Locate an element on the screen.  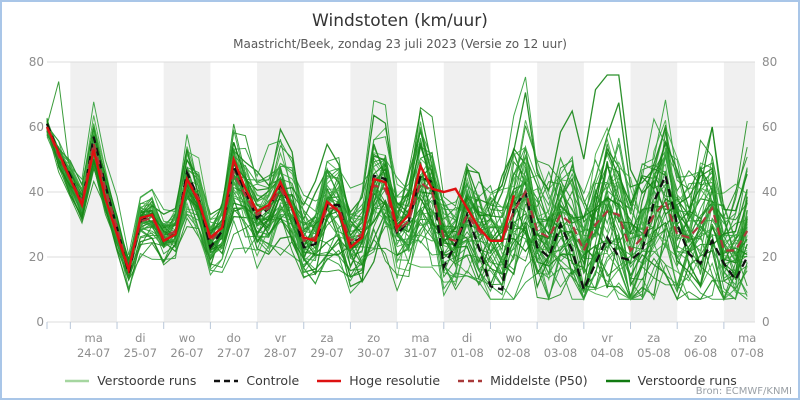
x-axis-day-label-06-08: zo 06-08 is located at coordinates (700, 345).